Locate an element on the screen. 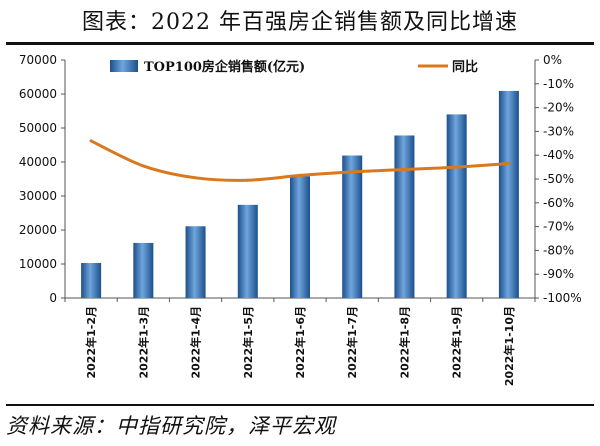 The image size is (600, 446). title-rule is located at coordinates (300, 43).